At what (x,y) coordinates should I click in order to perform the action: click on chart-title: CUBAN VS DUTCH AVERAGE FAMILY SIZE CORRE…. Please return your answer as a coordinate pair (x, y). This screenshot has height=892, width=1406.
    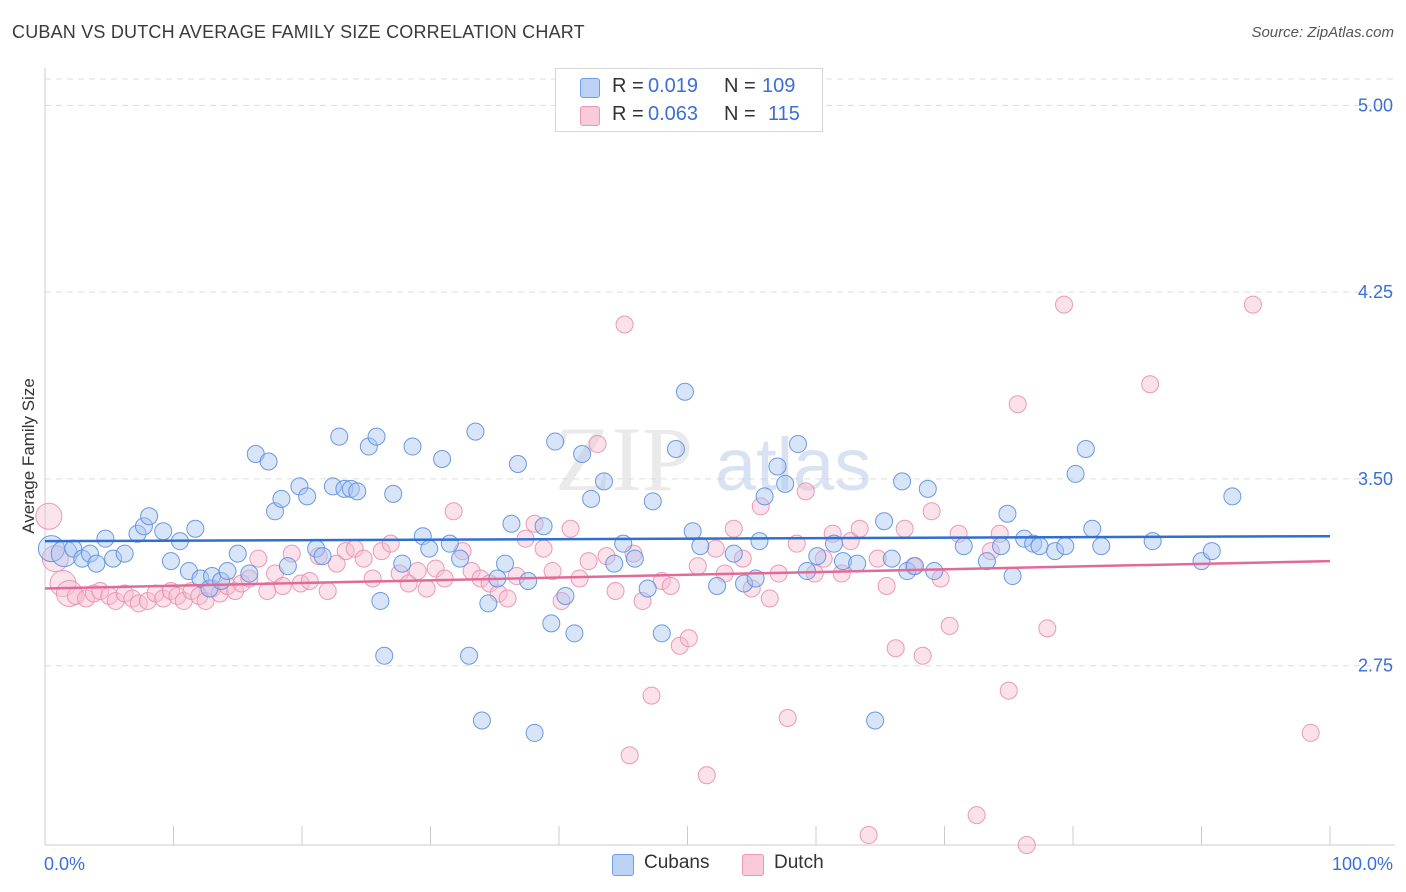
    Looking at the image, I should click on (298, 32).